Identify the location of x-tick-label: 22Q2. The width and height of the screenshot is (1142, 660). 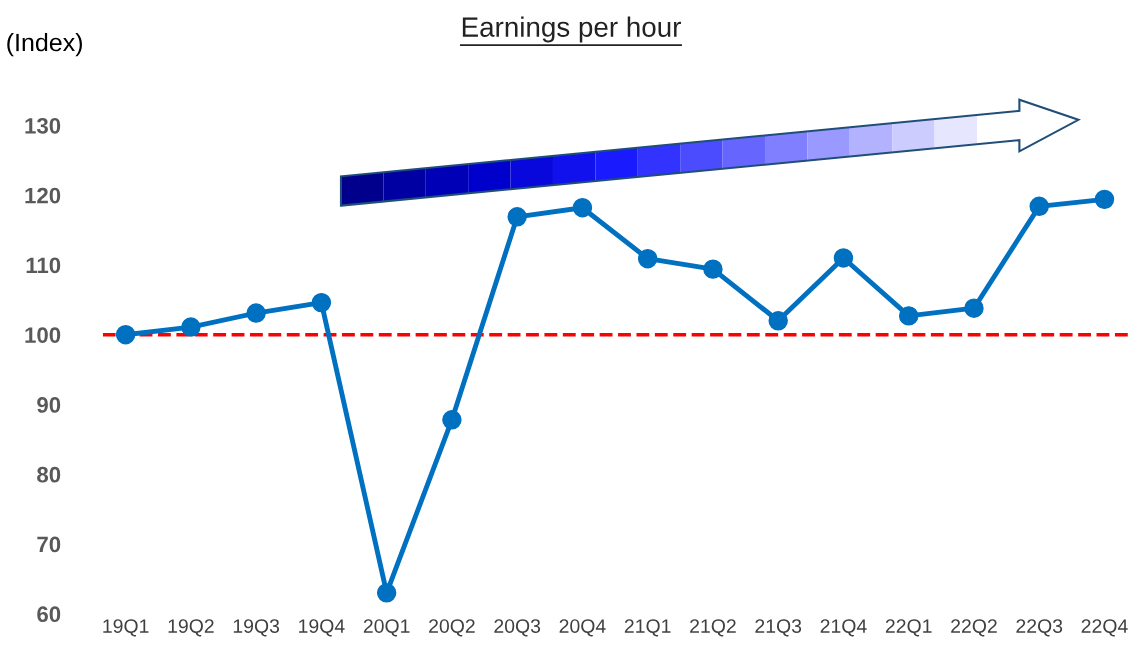
(974, 628).